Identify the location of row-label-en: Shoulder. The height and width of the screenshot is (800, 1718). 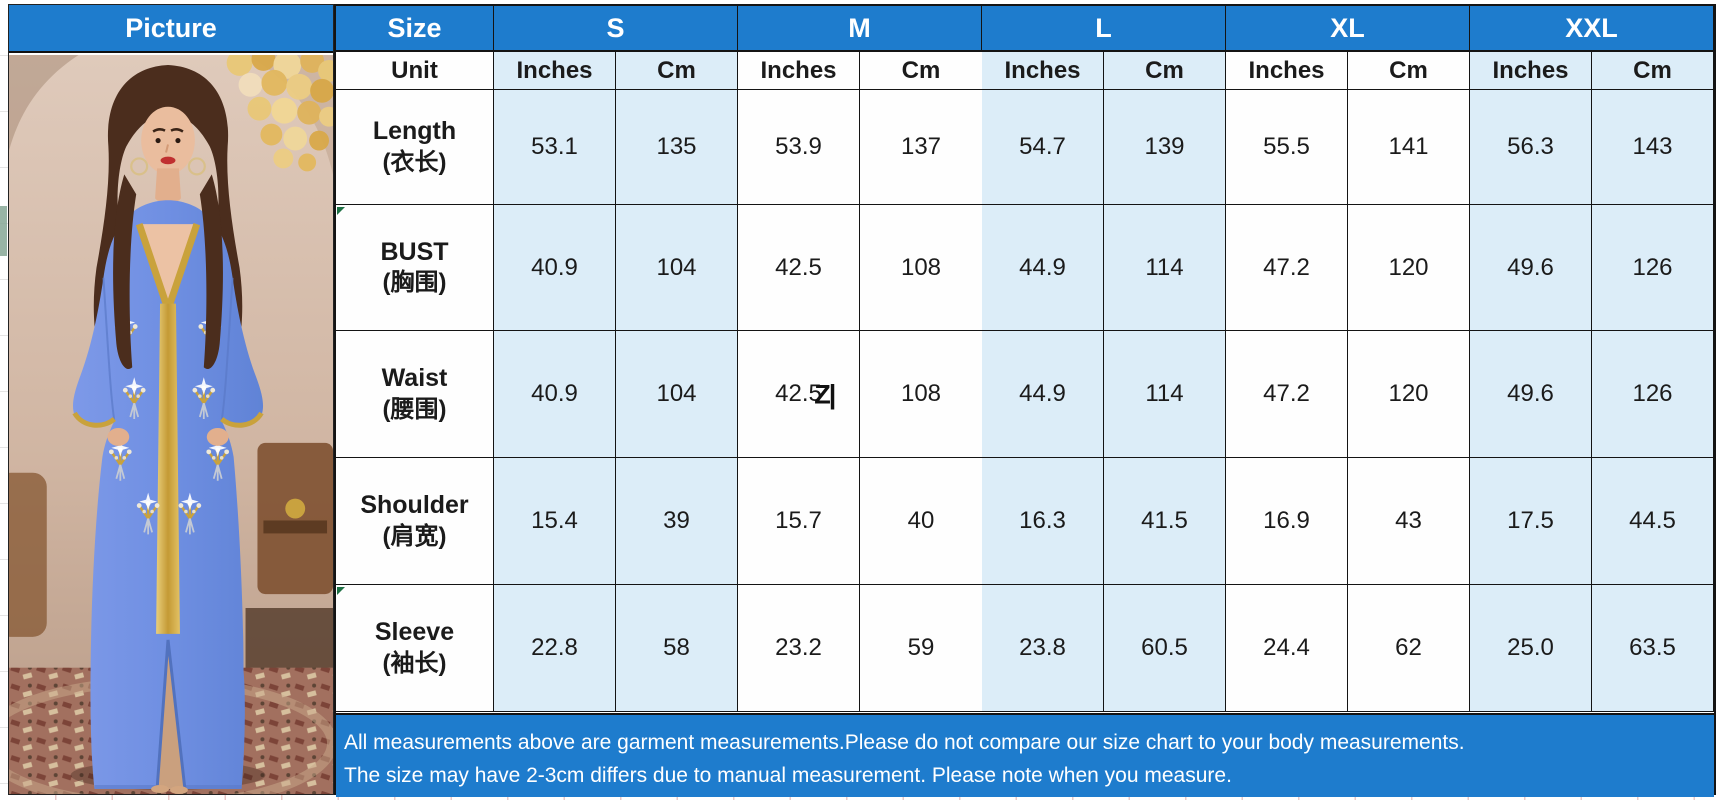
(414, 505).